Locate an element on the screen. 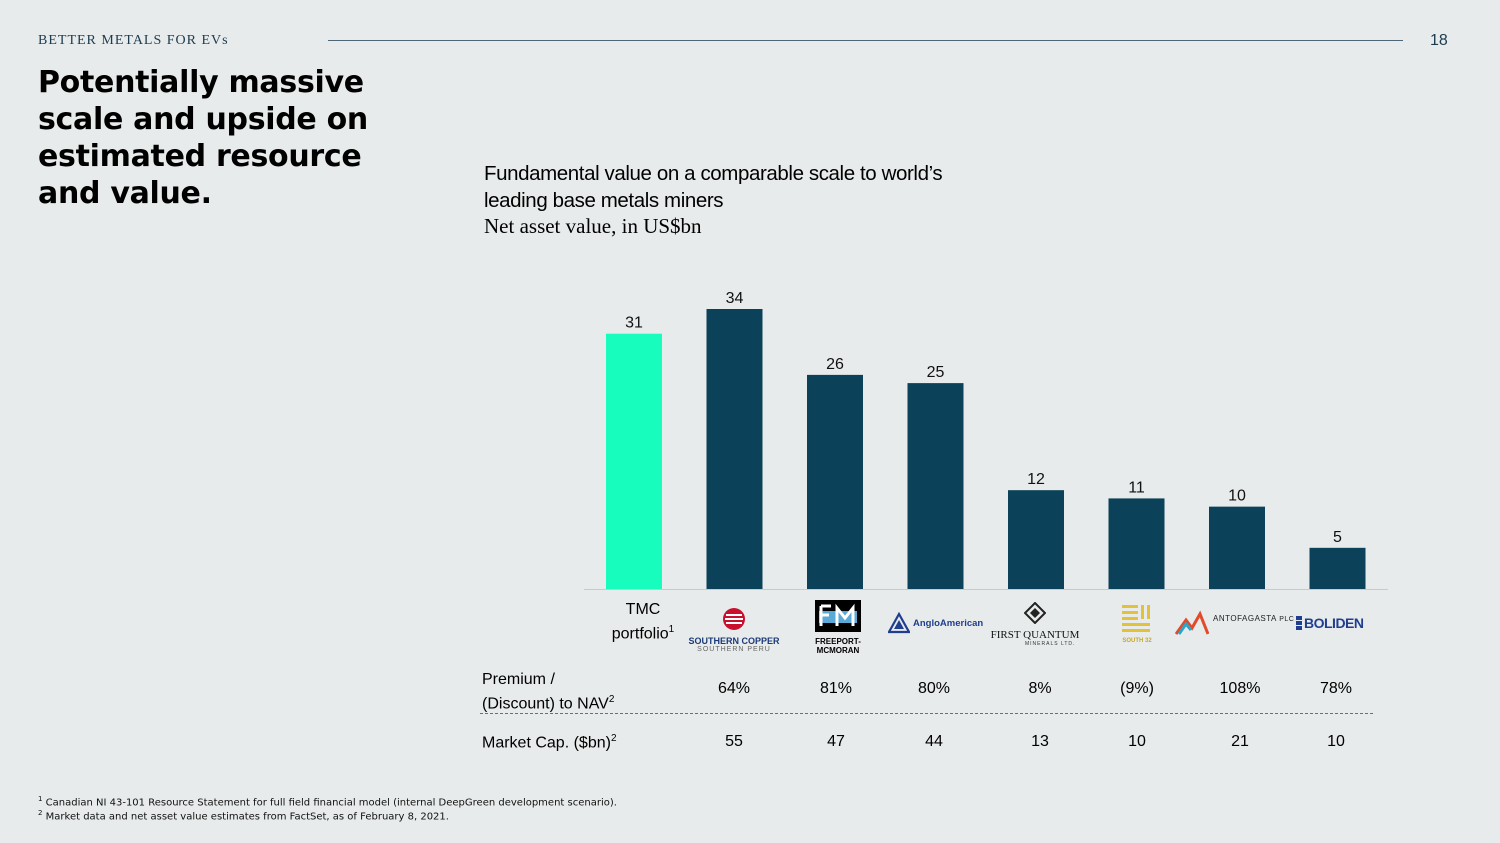  premium-cell-0: 64% is located at coordinates (734, 688).